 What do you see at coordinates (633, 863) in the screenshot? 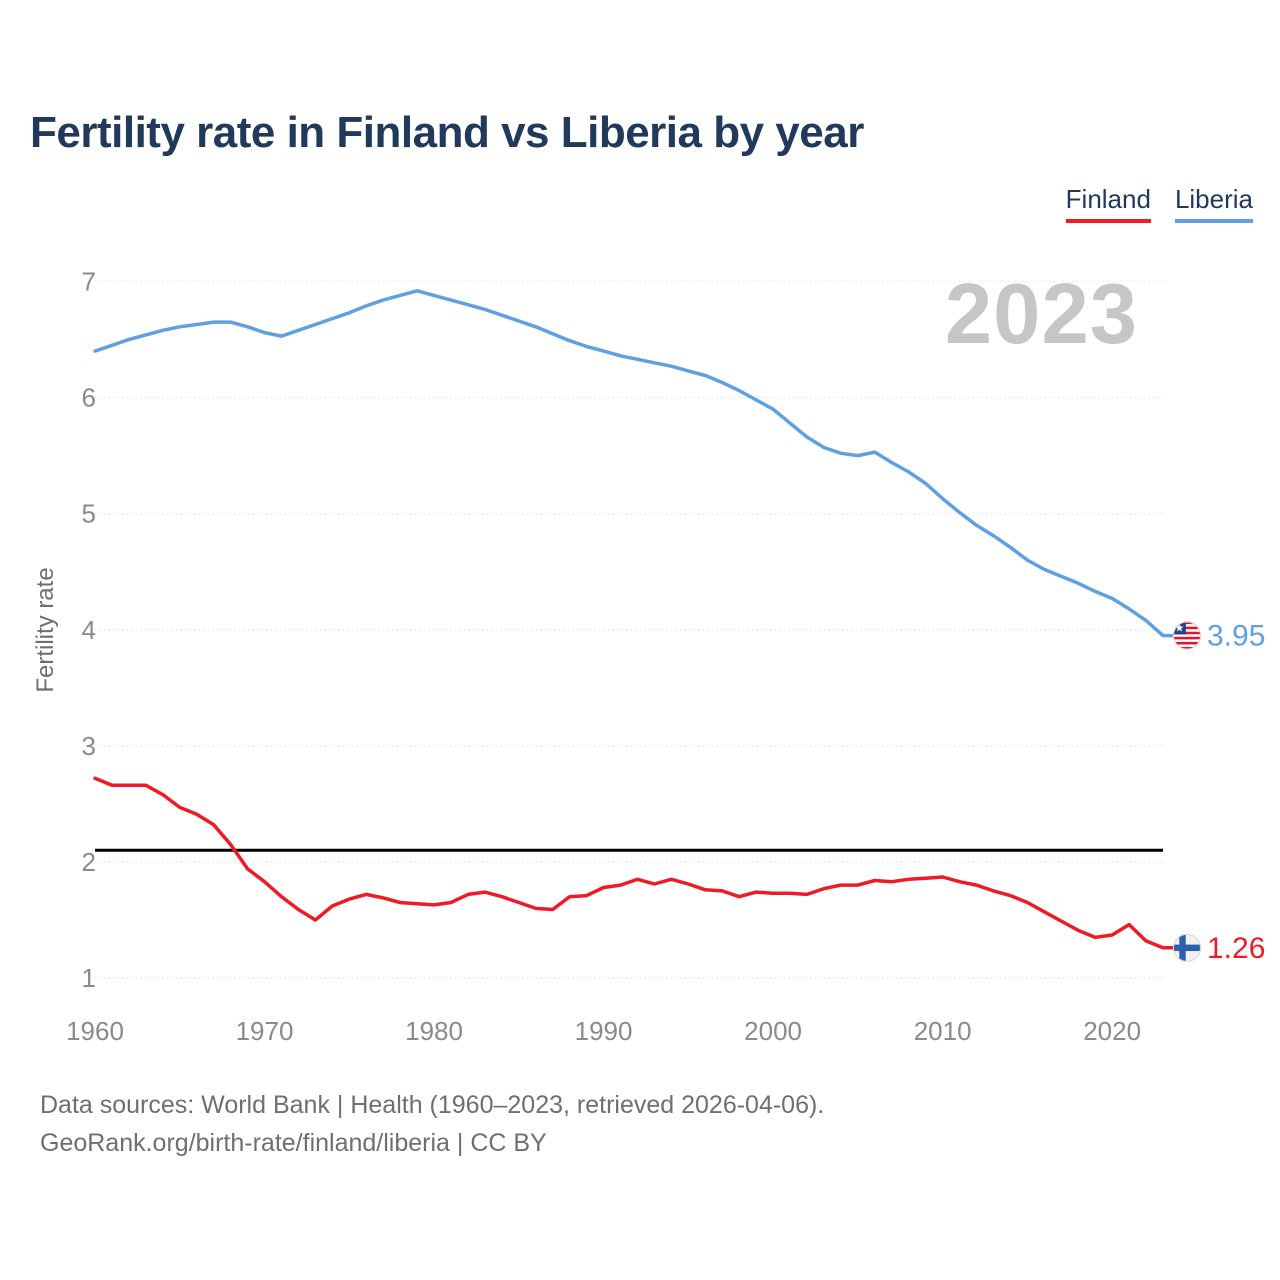
I see `finland-line` at bounding box center [633, 863].